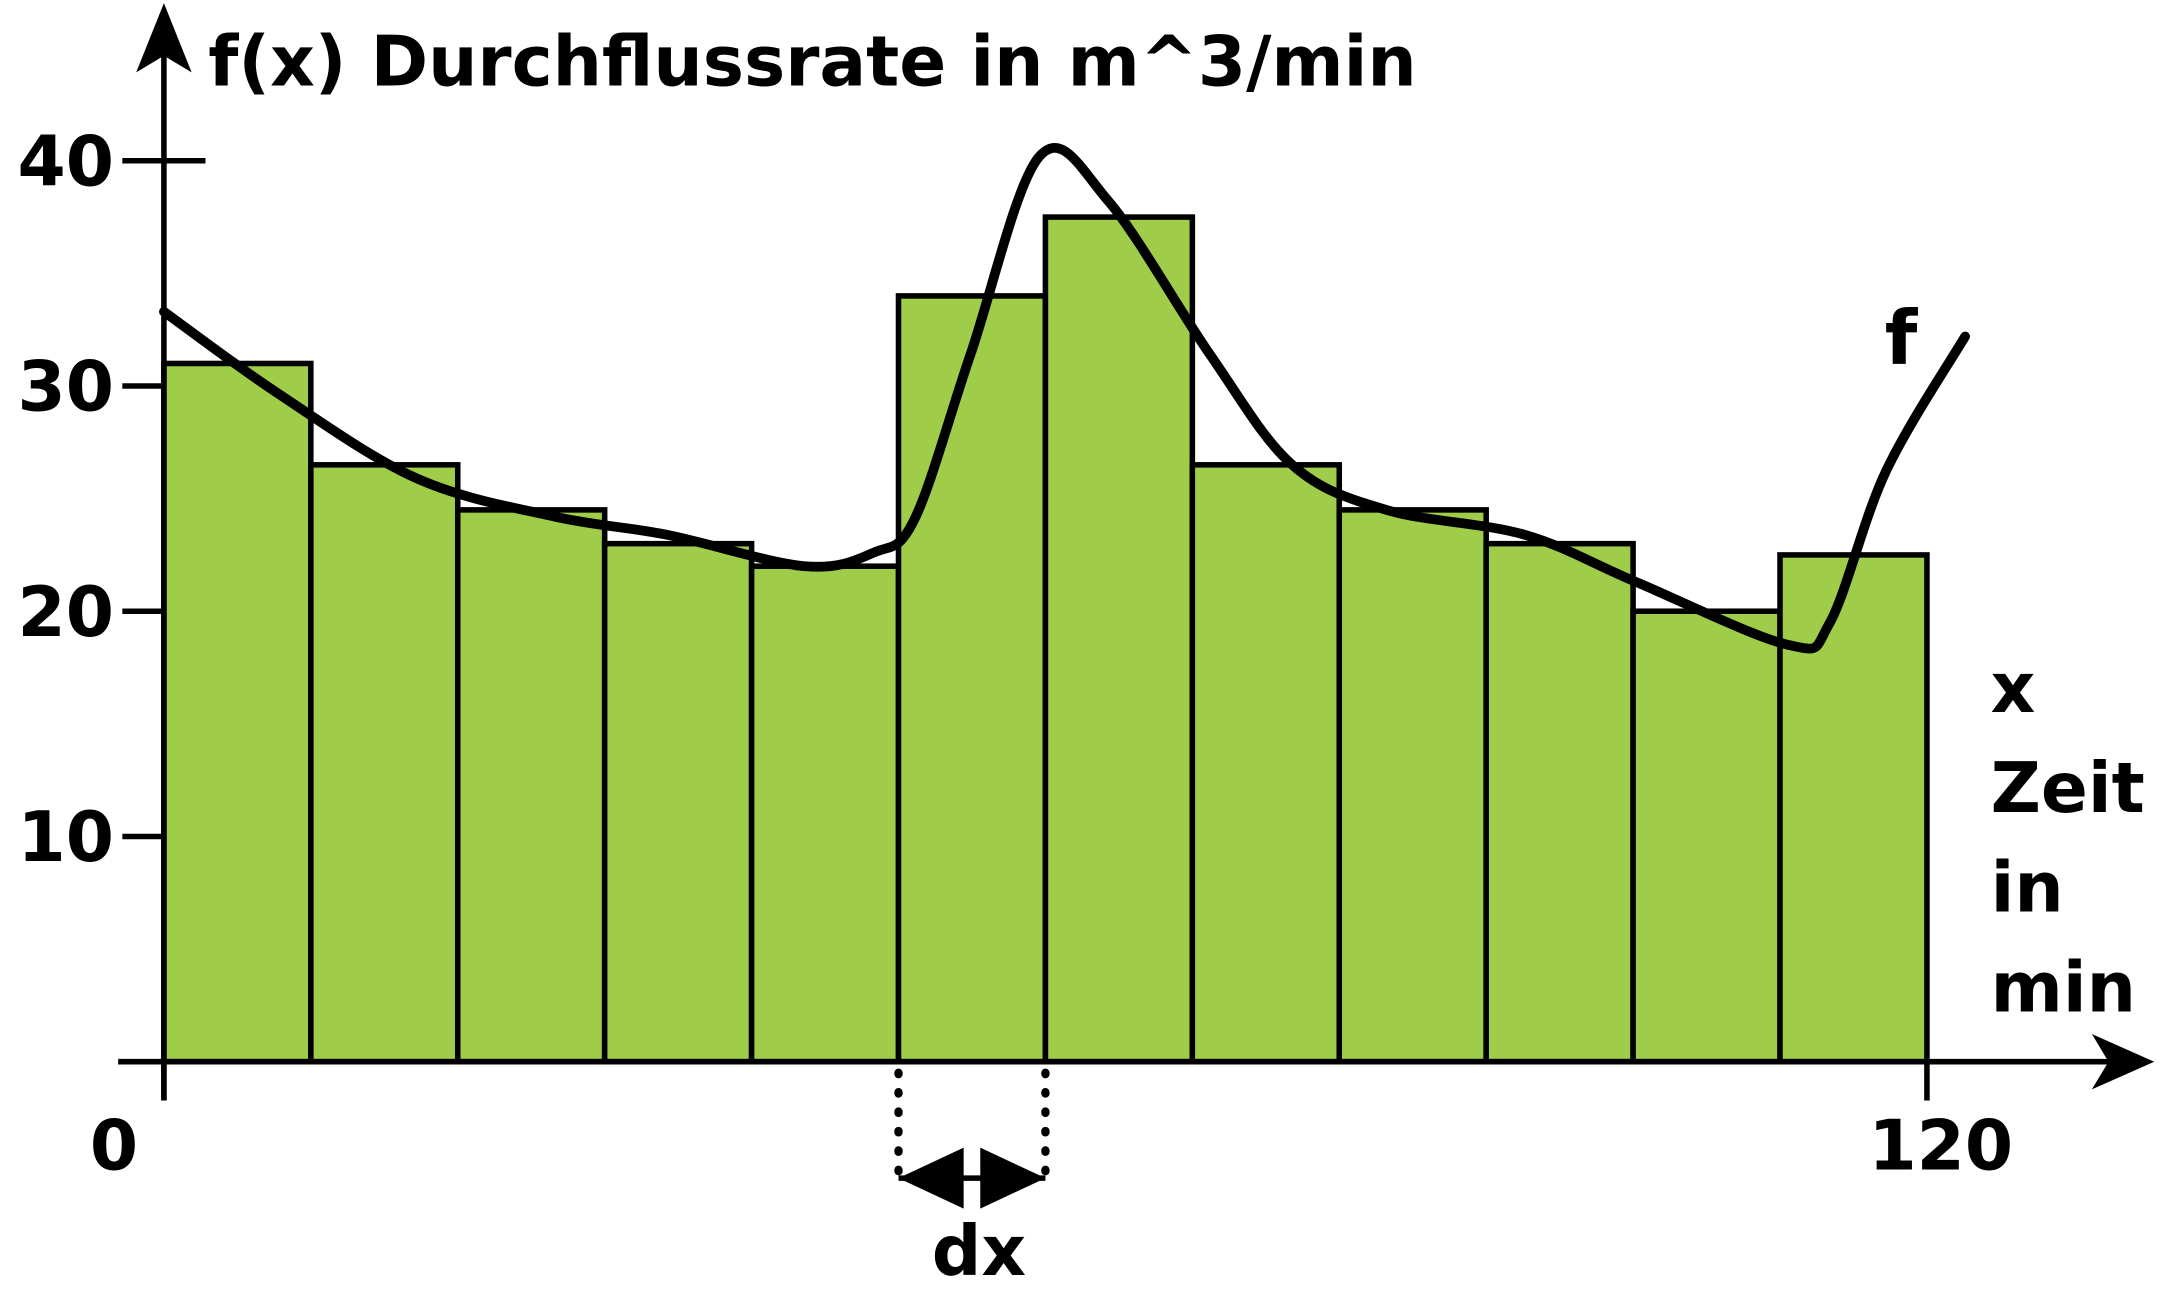 The height and width of the screenshot is (1289, 2174). I want to click on chart-title: f(x) Durchflussrate in m^3/min, so click(812, 63).